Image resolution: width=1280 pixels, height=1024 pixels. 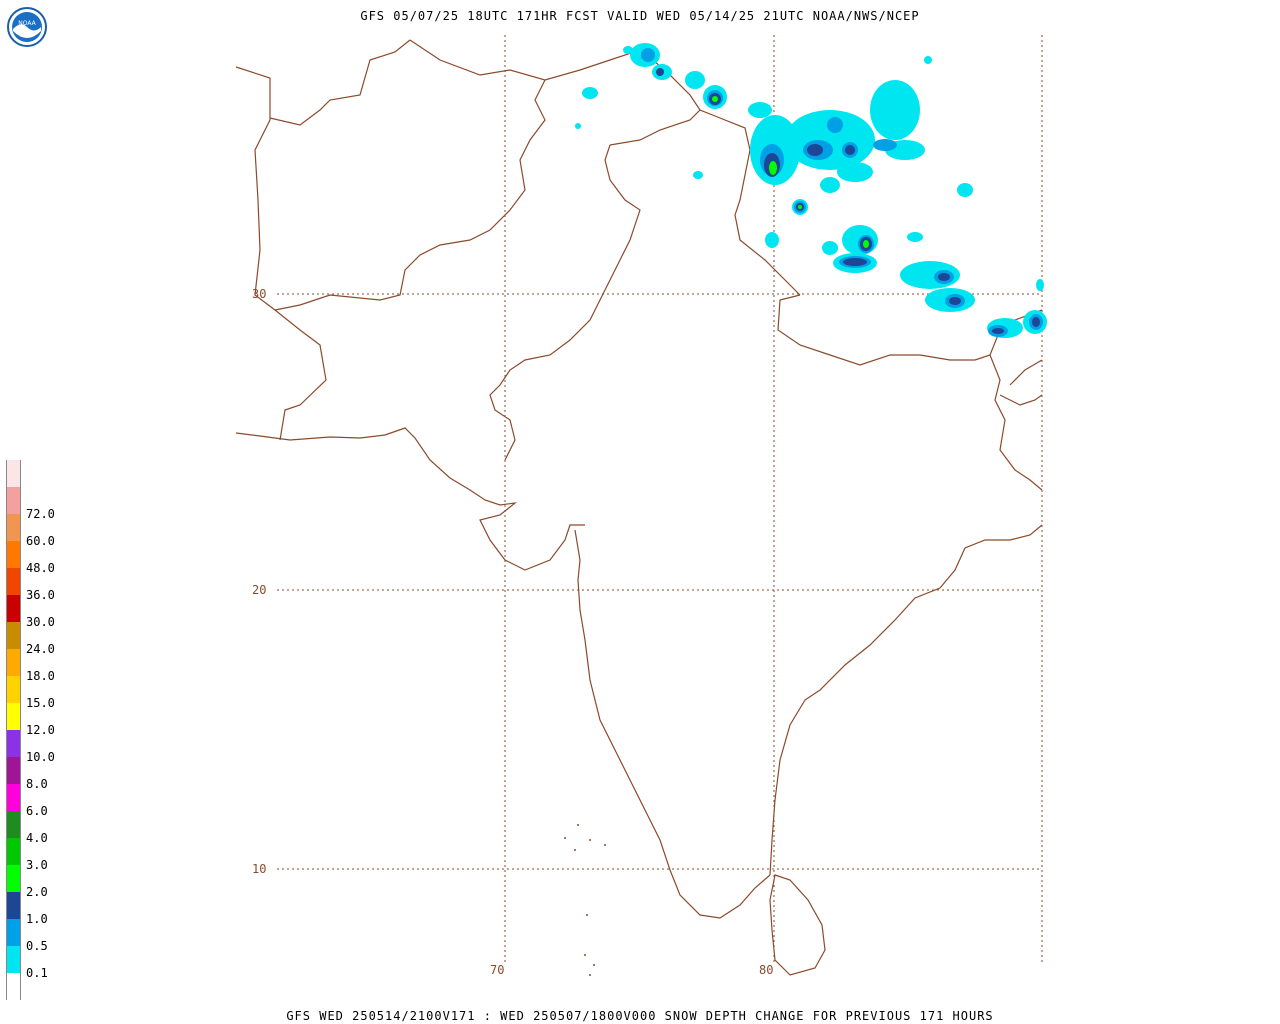 I want to click on legend-label: 36.0, so click(x=40, y=595).